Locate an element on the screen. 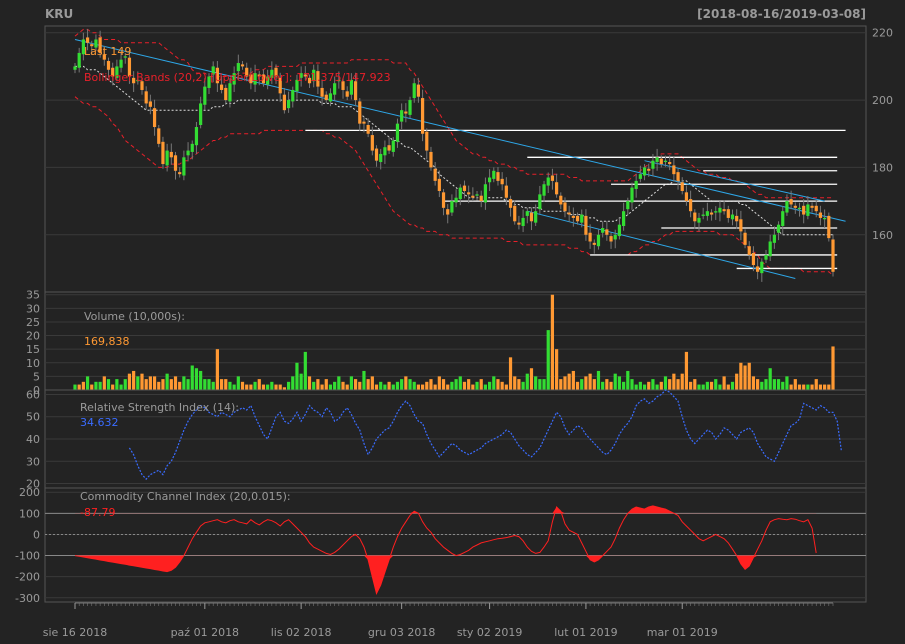 The height and width of the screenshot is (644, 905). cci-shade-upper is located at coordinates (446, 509).